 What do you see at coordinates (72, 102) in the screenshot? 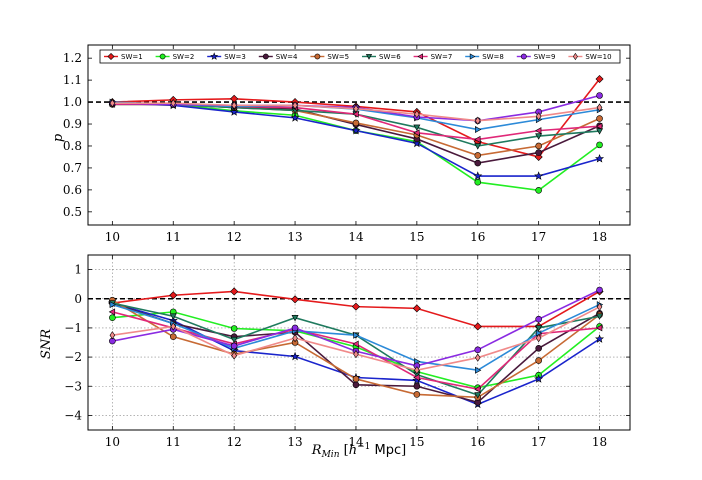
I see `y-tick-label: 1.0` at bounding box center [72, 102].